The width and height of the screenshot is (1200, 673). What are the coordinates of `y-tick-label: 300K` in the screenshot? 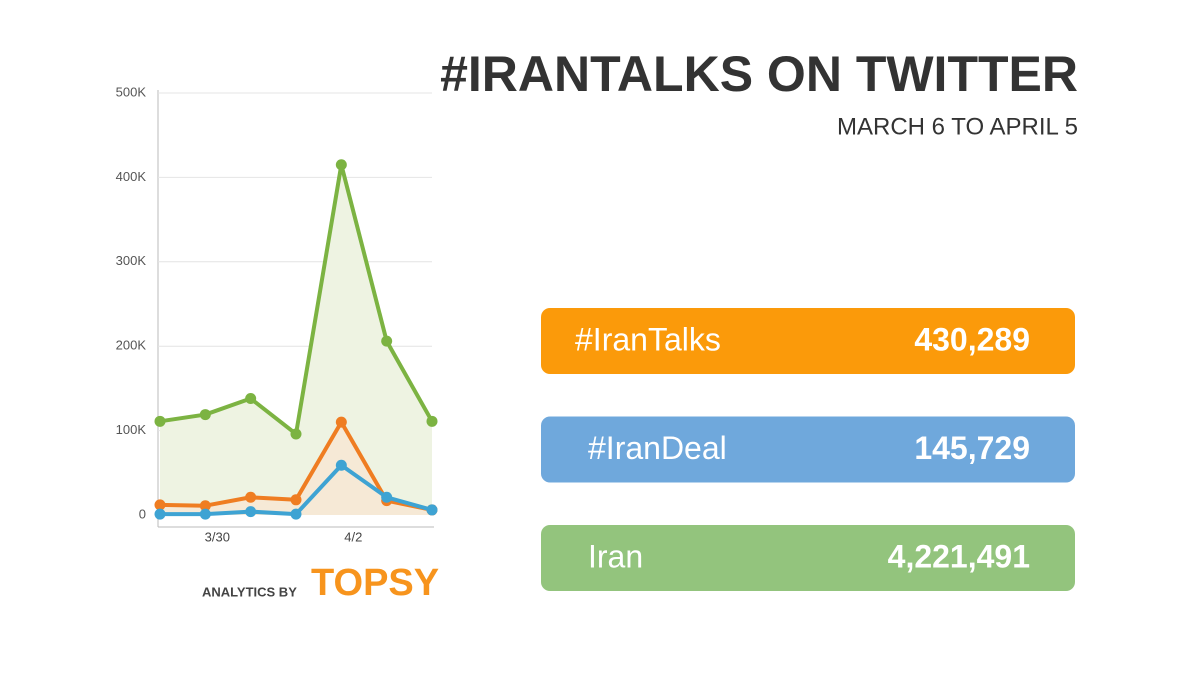 It's located at (131, 260).